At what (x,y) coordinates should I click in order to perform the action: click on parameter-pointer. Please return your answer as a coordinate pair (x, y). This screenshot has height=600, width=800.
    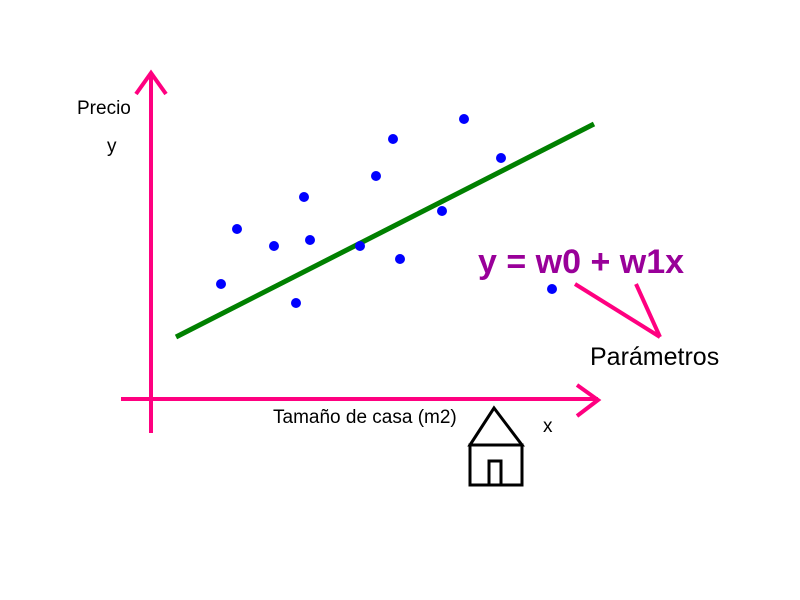
    Looking at the image, I should click on (617, 310).